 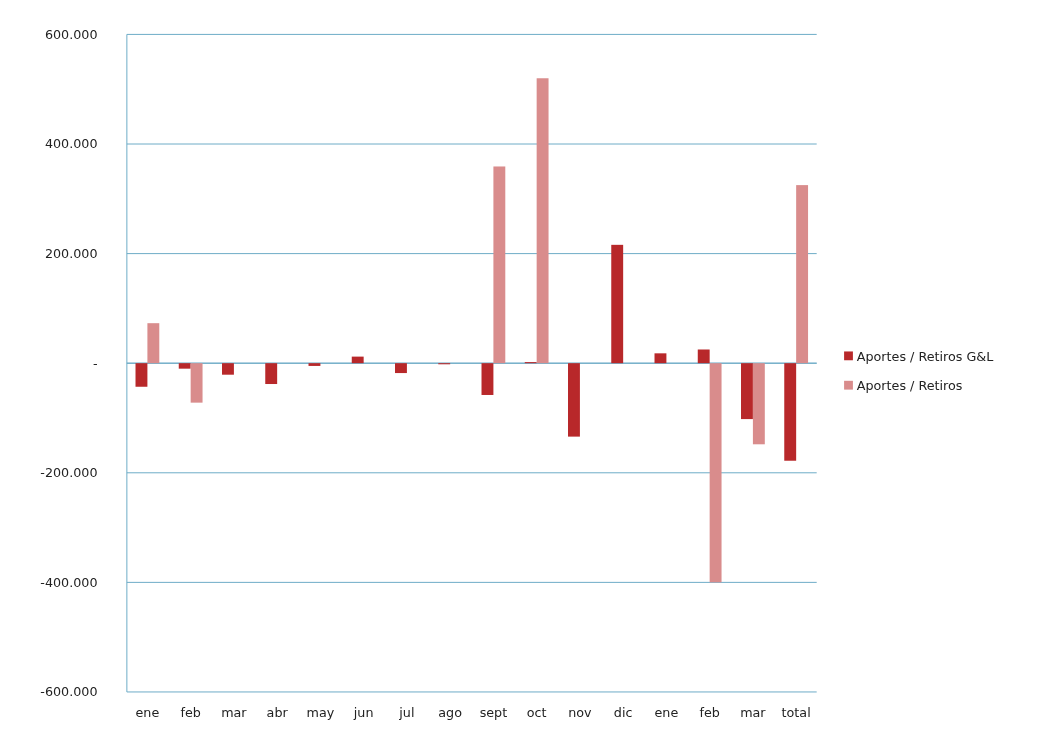 What do you see at coordinates (320, 713) in the screenshot?
I see `x-tick-label: may` at bounding box center [320, 713].